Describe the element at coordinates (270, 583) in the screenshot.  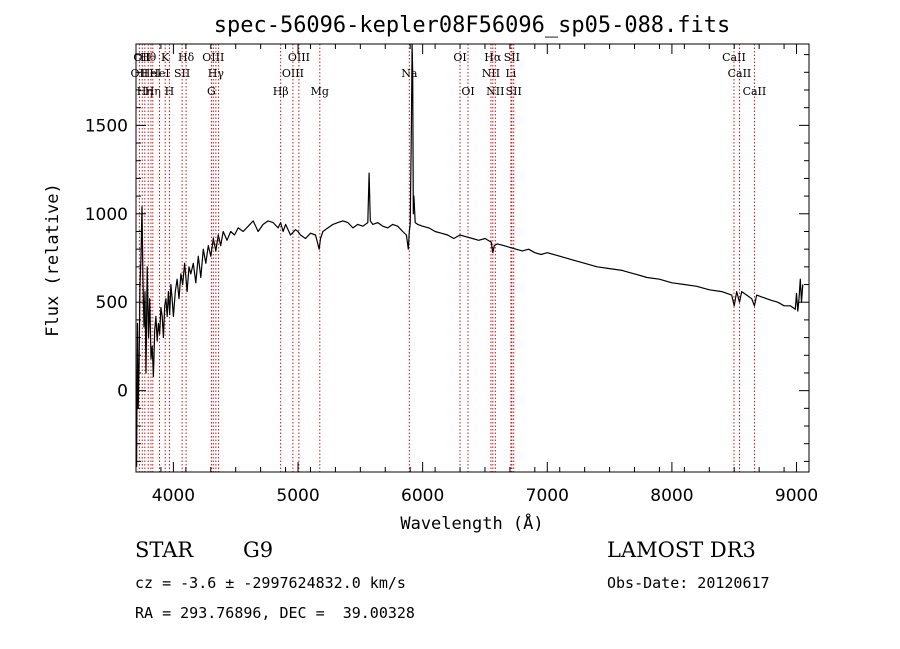
I see `redshift-info: cz = -3.6 ± -2997624832.0 km/s` at that location.